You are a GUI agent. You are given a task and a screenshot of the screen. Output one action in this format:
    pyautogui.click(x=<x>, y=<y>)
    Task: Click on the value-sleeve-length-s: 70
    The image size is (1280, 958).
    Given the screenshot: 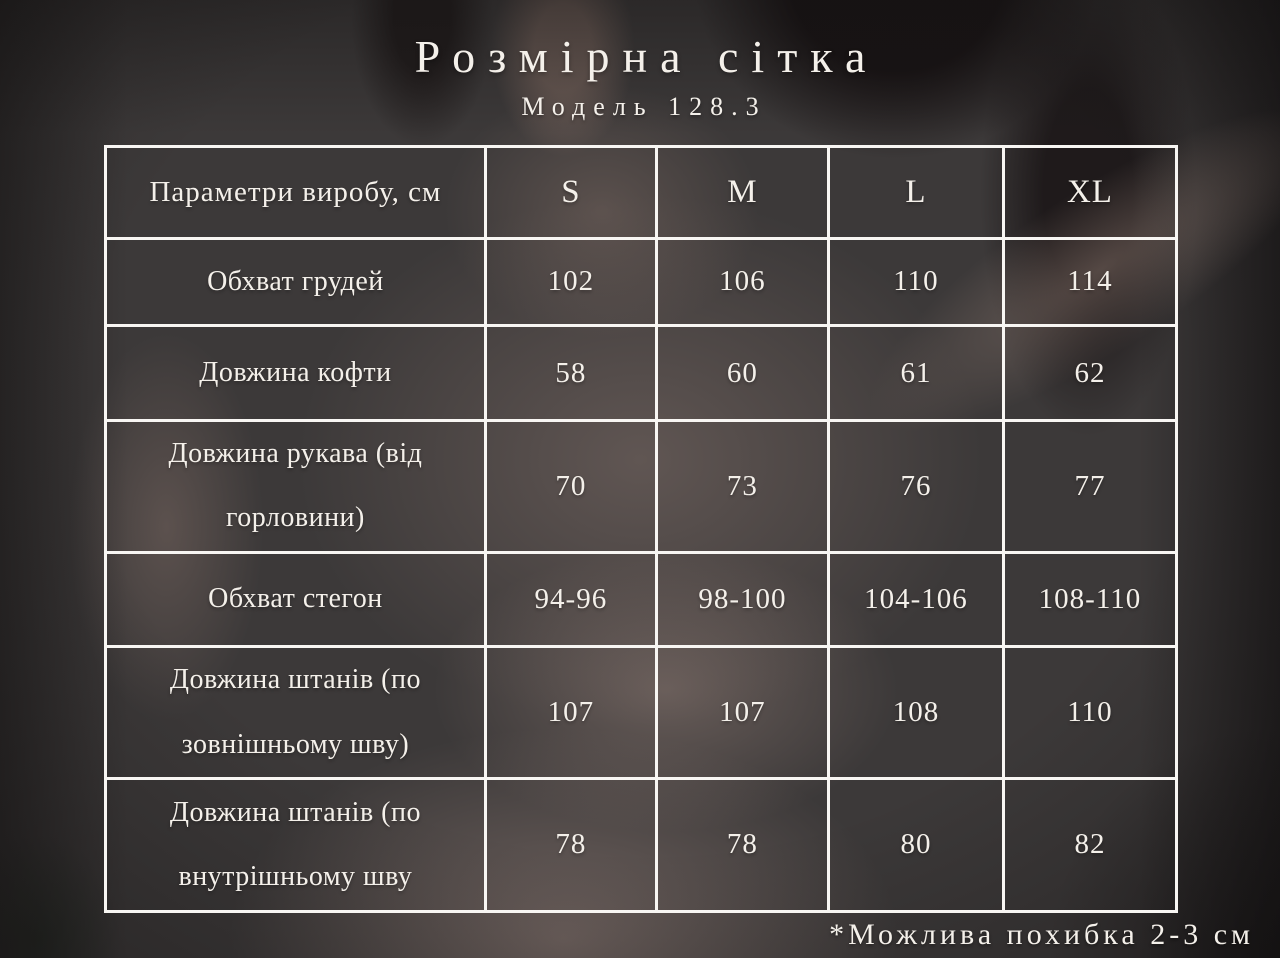 What is the action you would take?
    pyautogui.click(x=572, y=487)
    